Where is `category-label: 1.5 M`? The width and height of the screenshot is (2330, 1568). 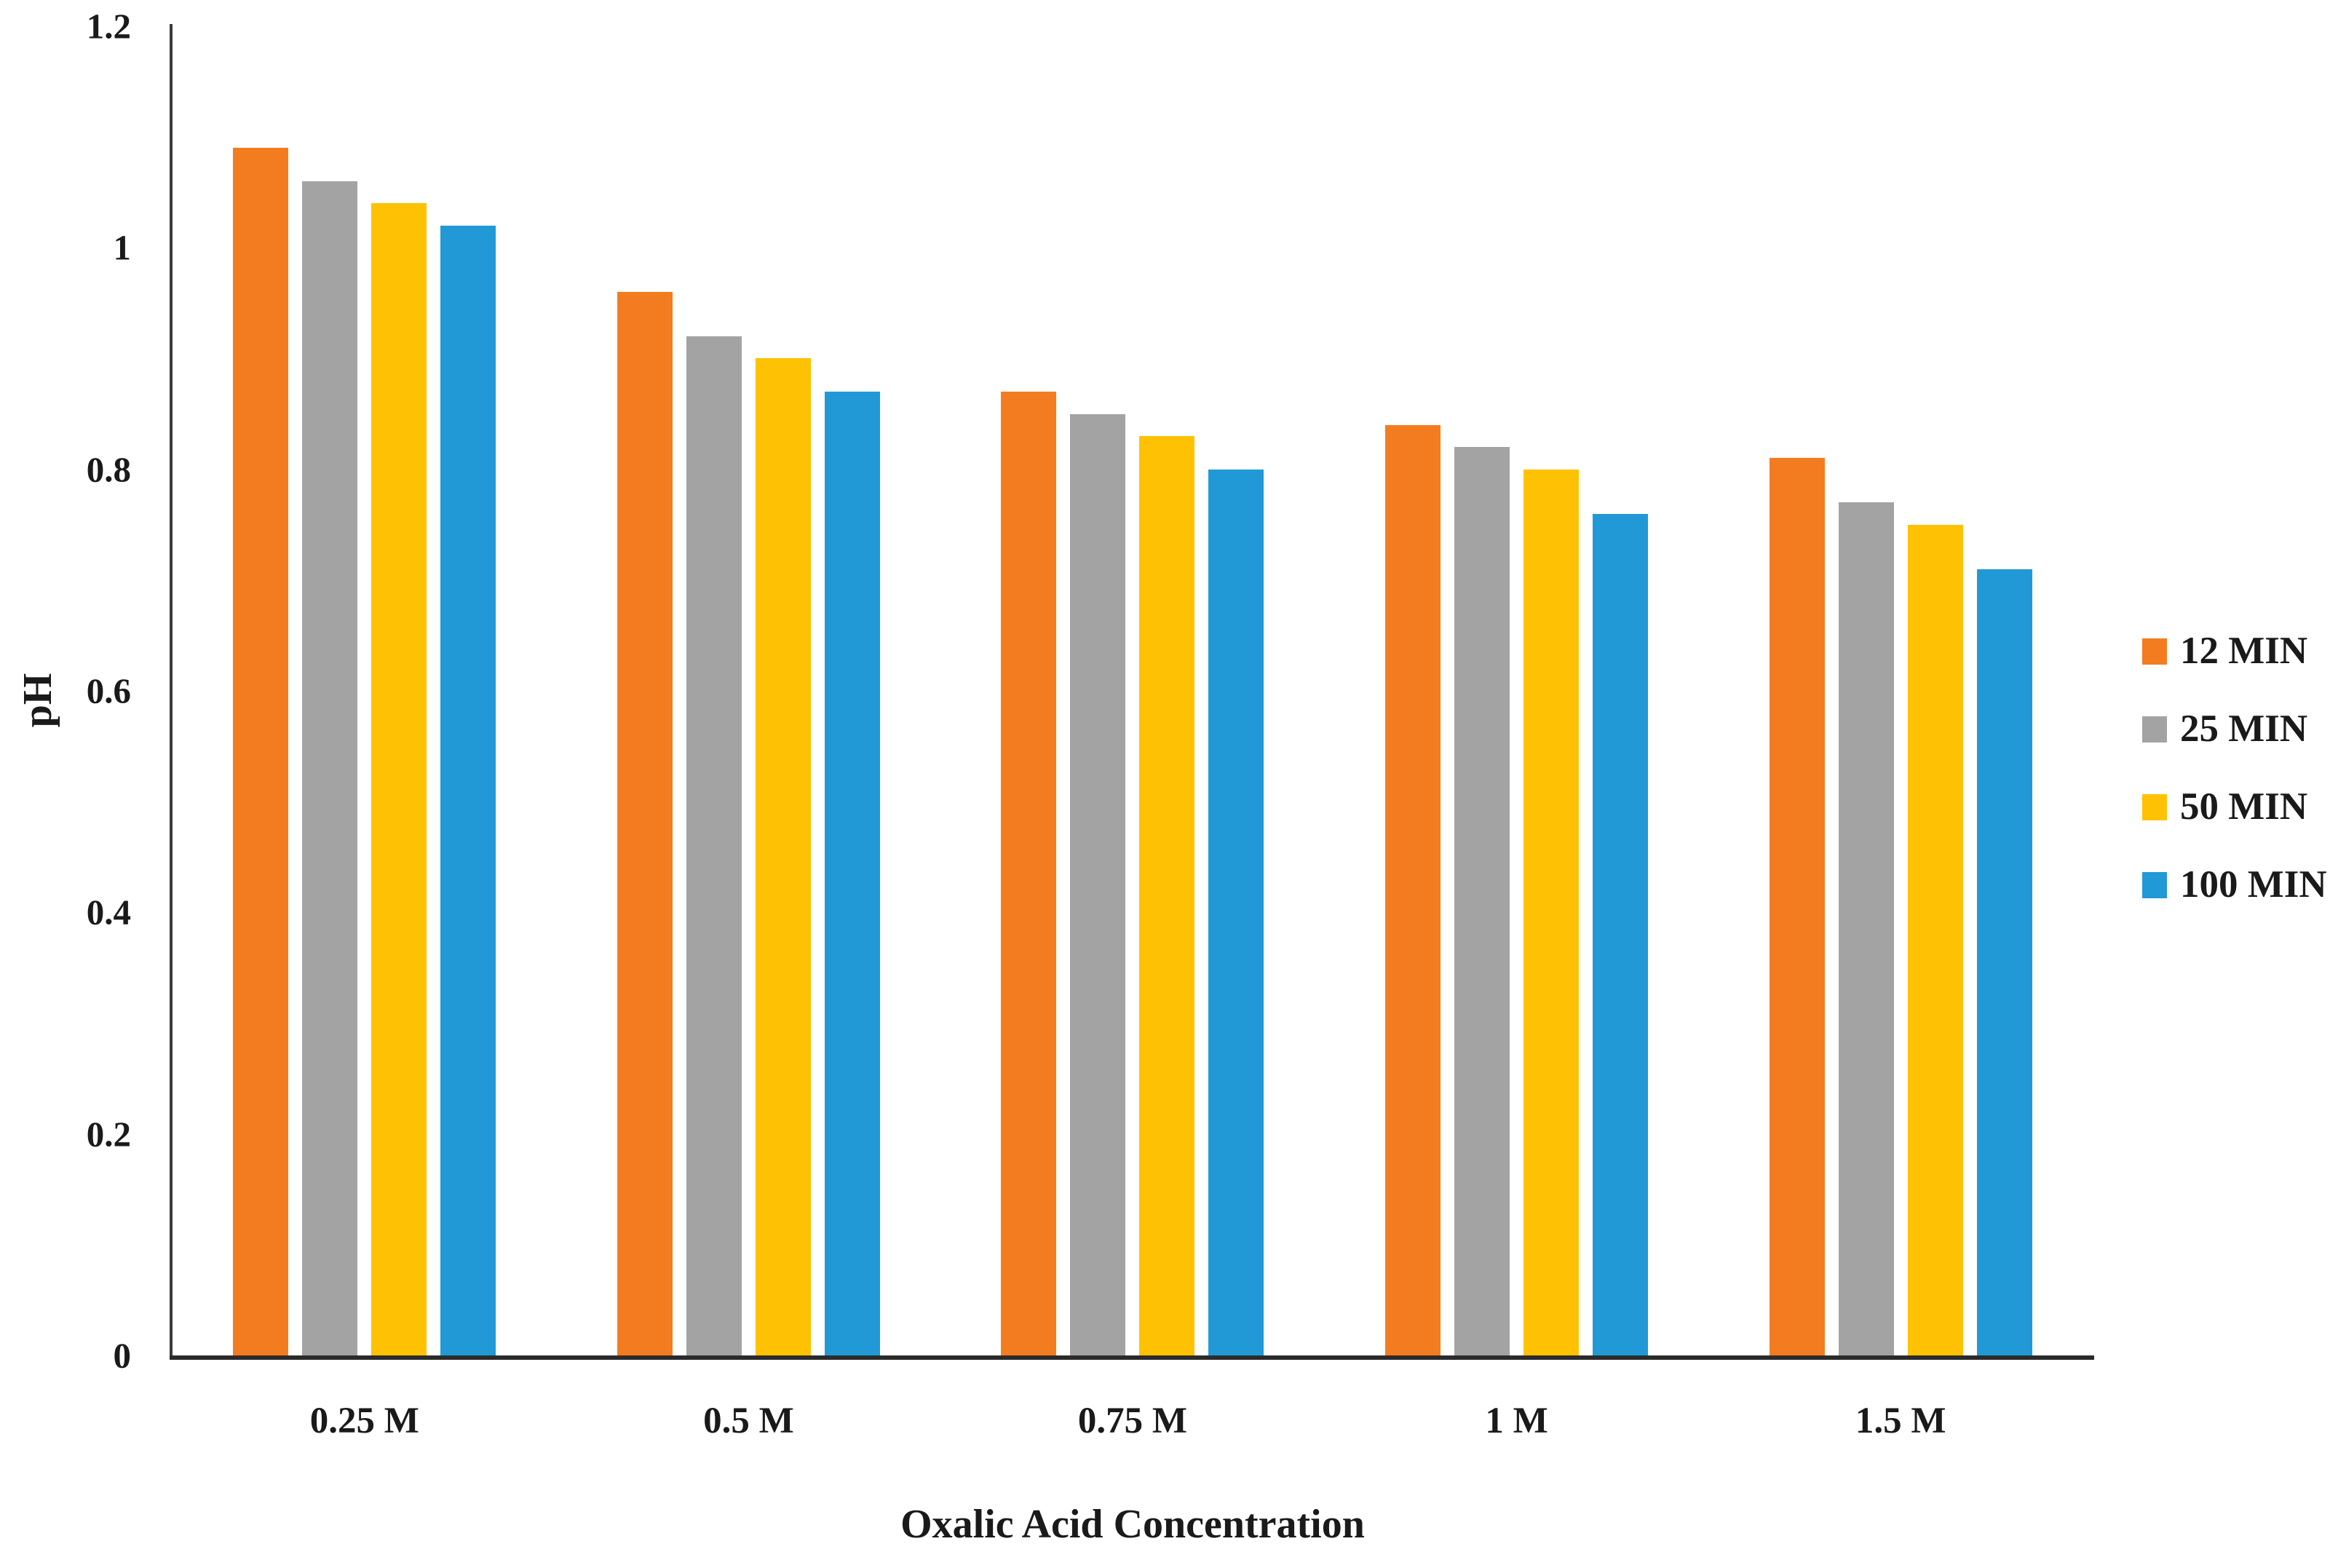 category-label: 1.5 M is located at coordinates (1901, 1421).